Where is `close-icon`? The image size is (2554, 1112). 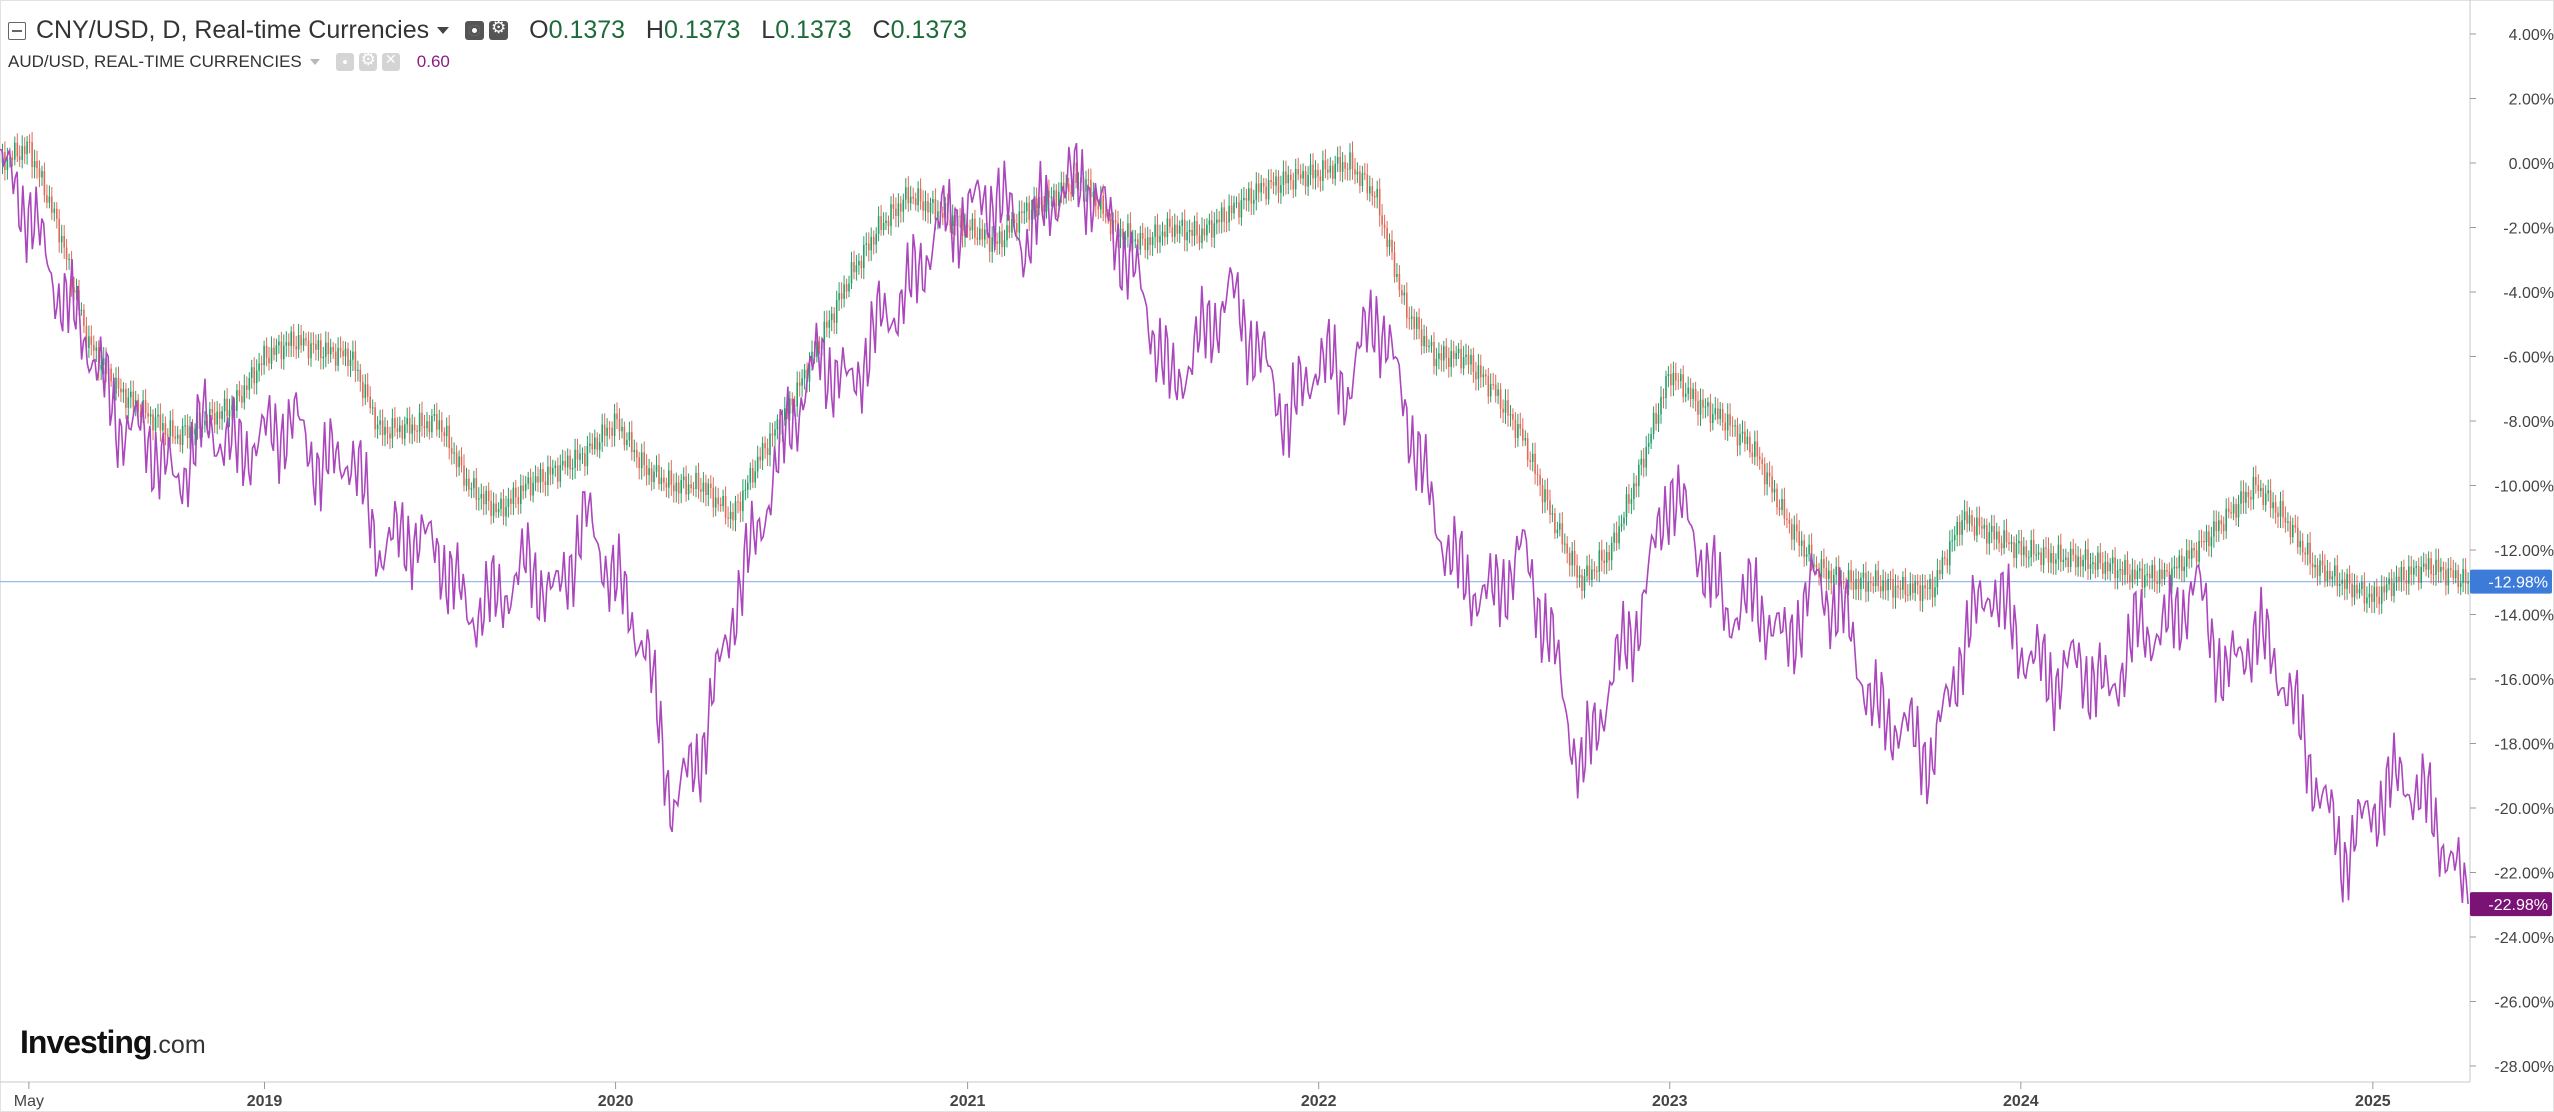
close-icon is located at coordinates (390, 61).